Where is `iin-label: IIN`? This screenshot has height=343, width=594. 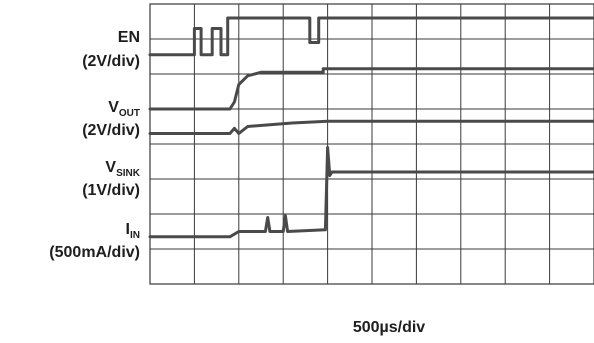
iin-label: IIN is located at coordinates (133, 231).